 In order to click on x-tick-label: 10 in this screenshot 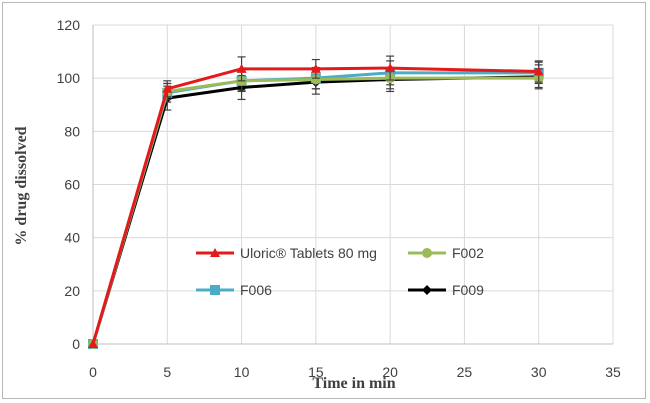, I will do `click(242, 372)`.